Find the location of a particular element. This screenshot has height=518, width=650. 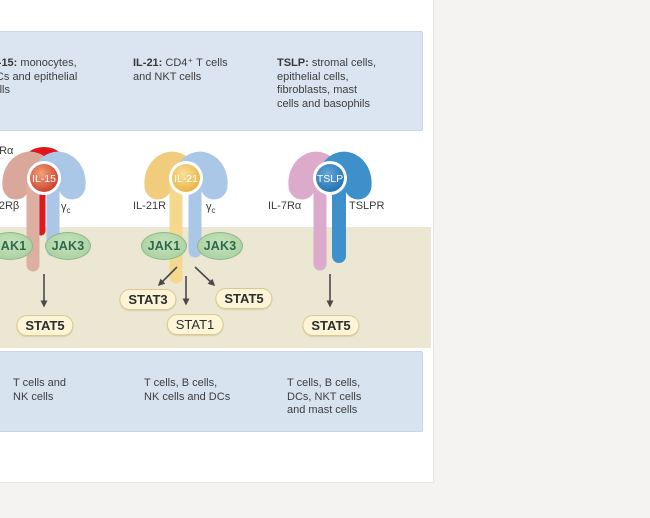

signal-arrows is located at coordinates (187, 287).